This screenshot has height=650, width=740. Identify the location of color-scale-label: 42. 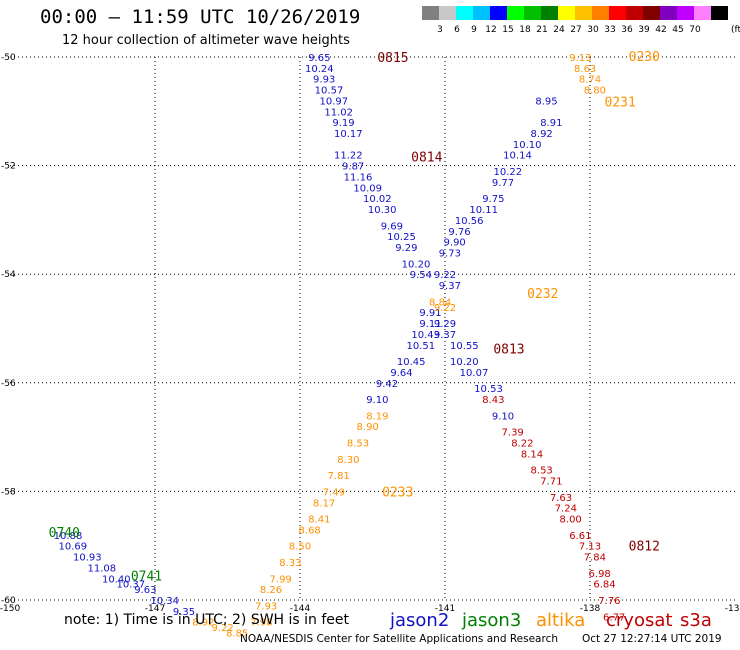
(661, 30).